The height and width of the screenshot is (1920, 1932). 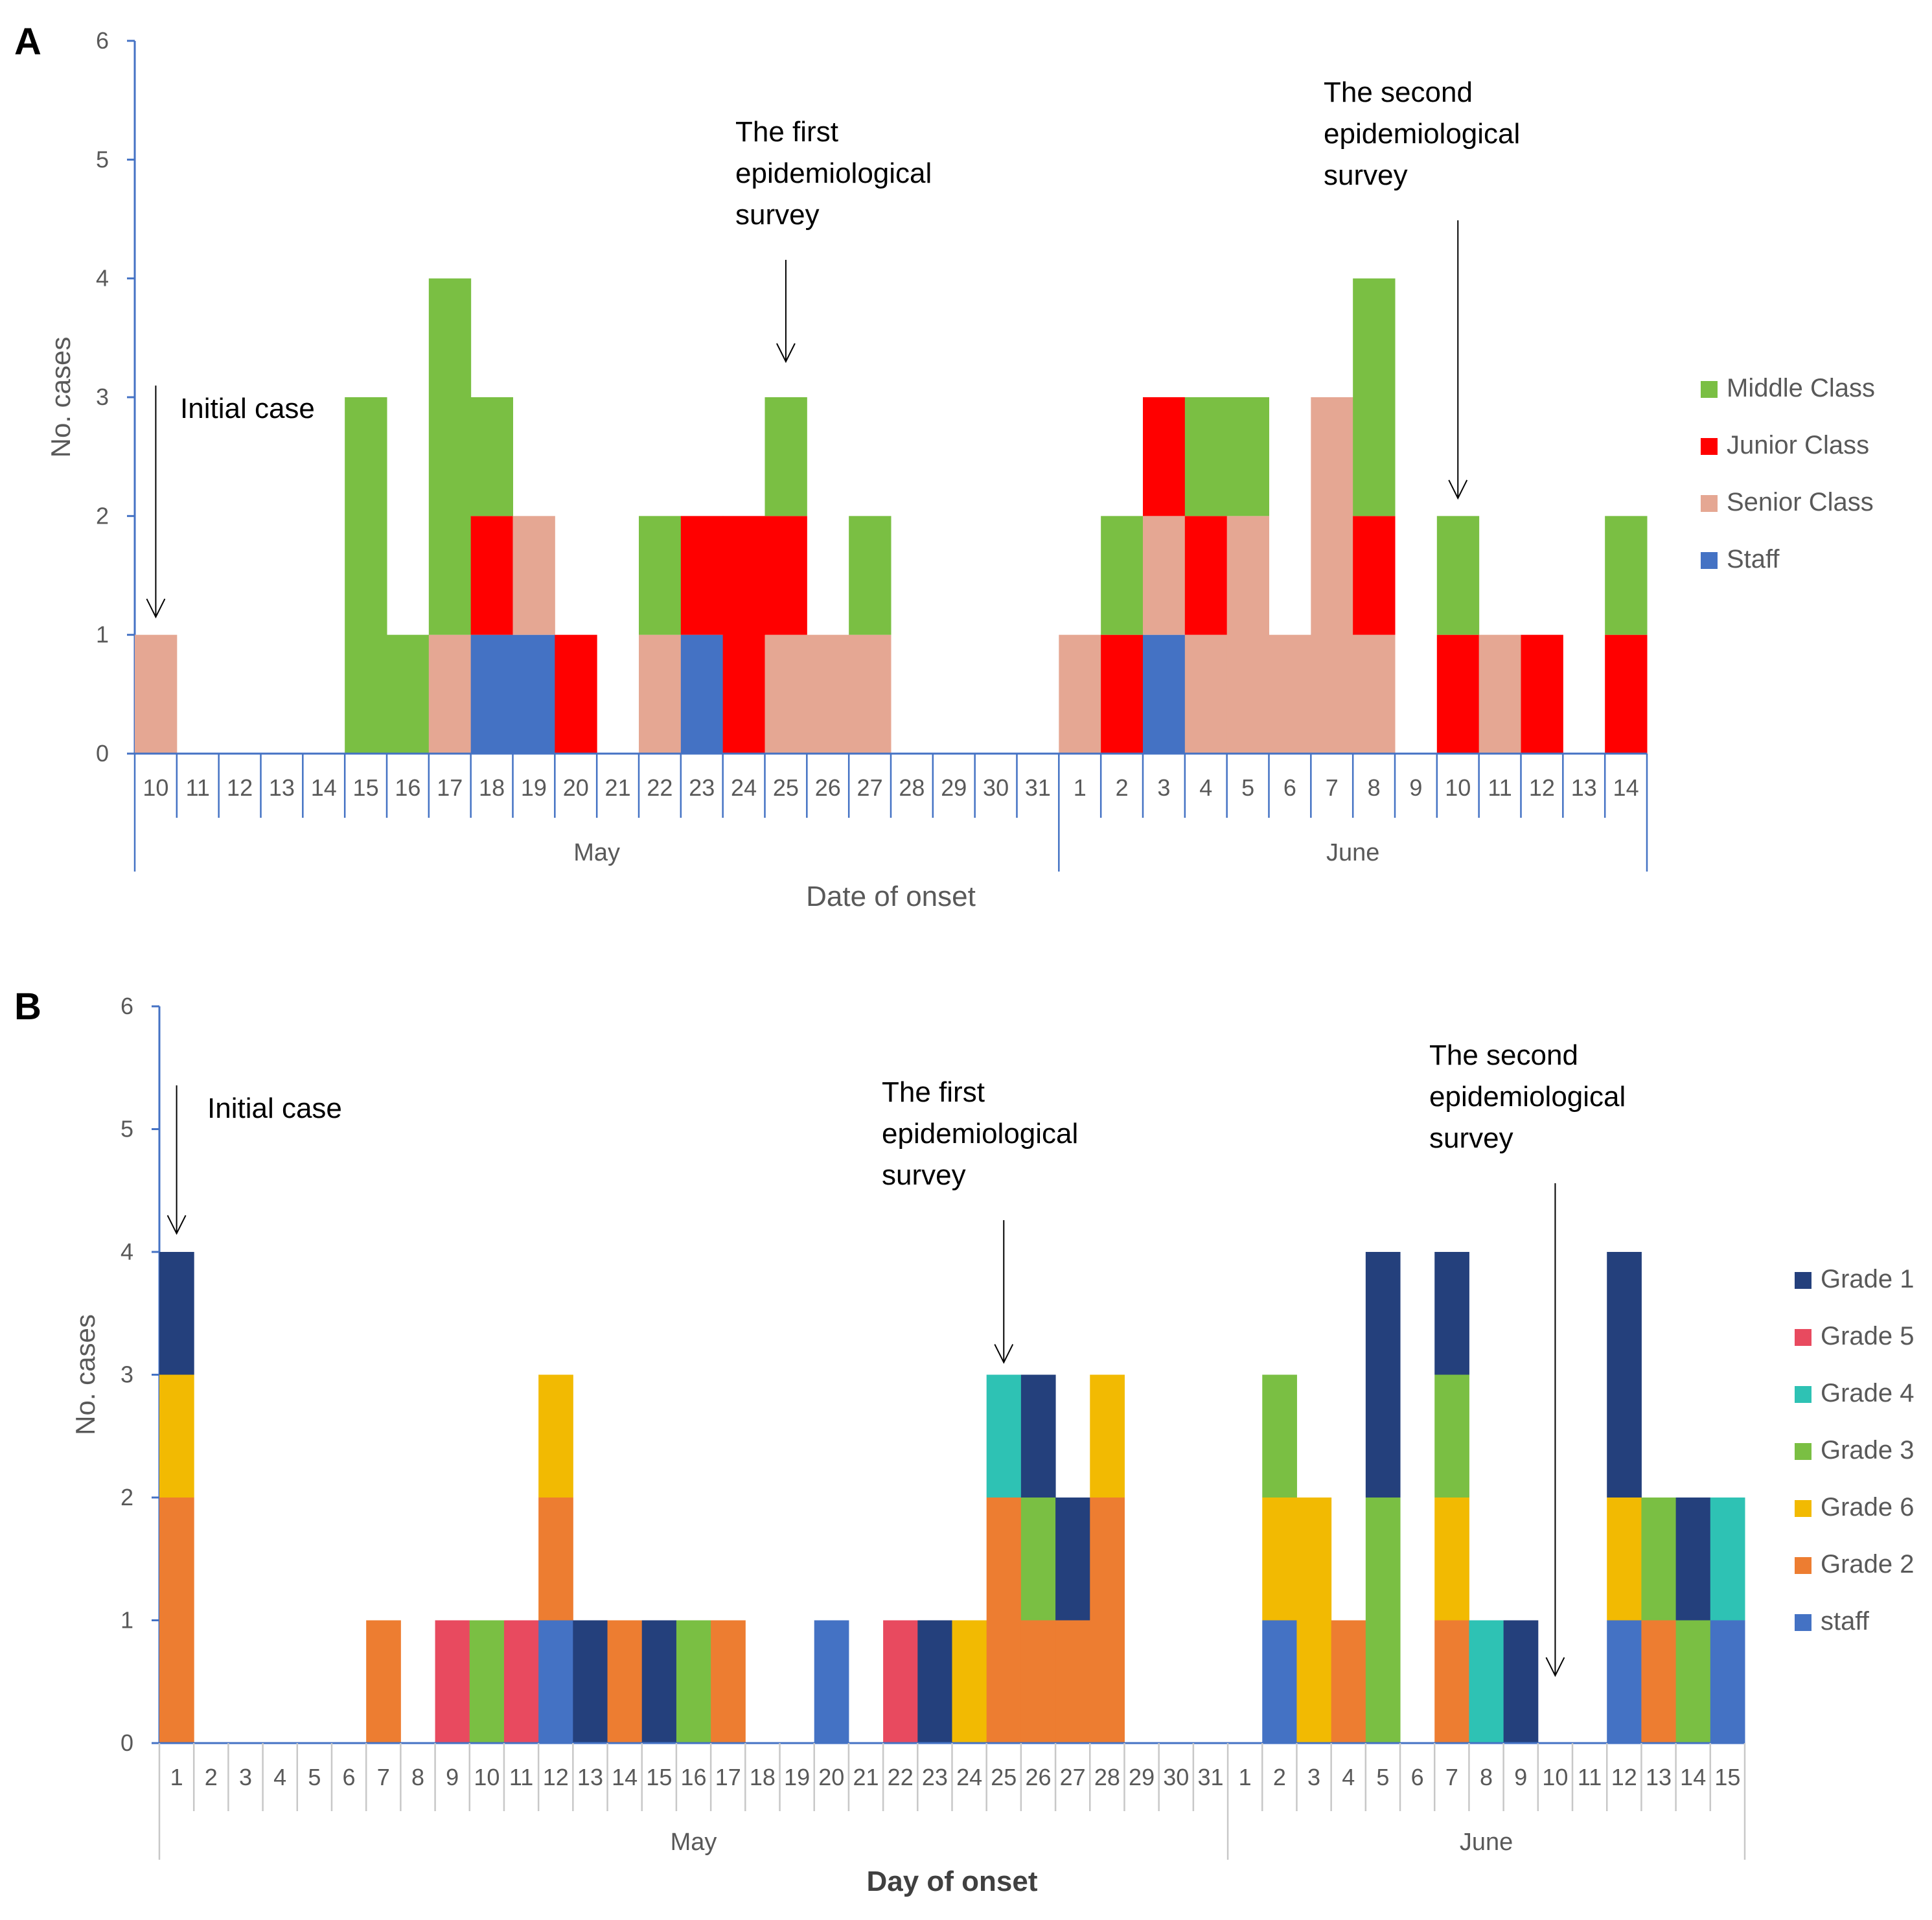 What do you see at coordinates (492, 787) in the screenshot?
I see `x-tick-label: 18` at bounding box center [492, 787].